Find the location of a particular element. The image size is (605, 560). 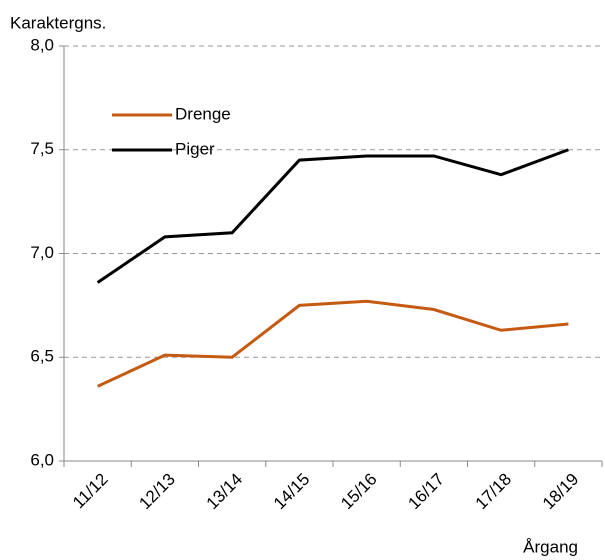

y-axis-label: Karaktergns. is located at coordinates (58, 22).